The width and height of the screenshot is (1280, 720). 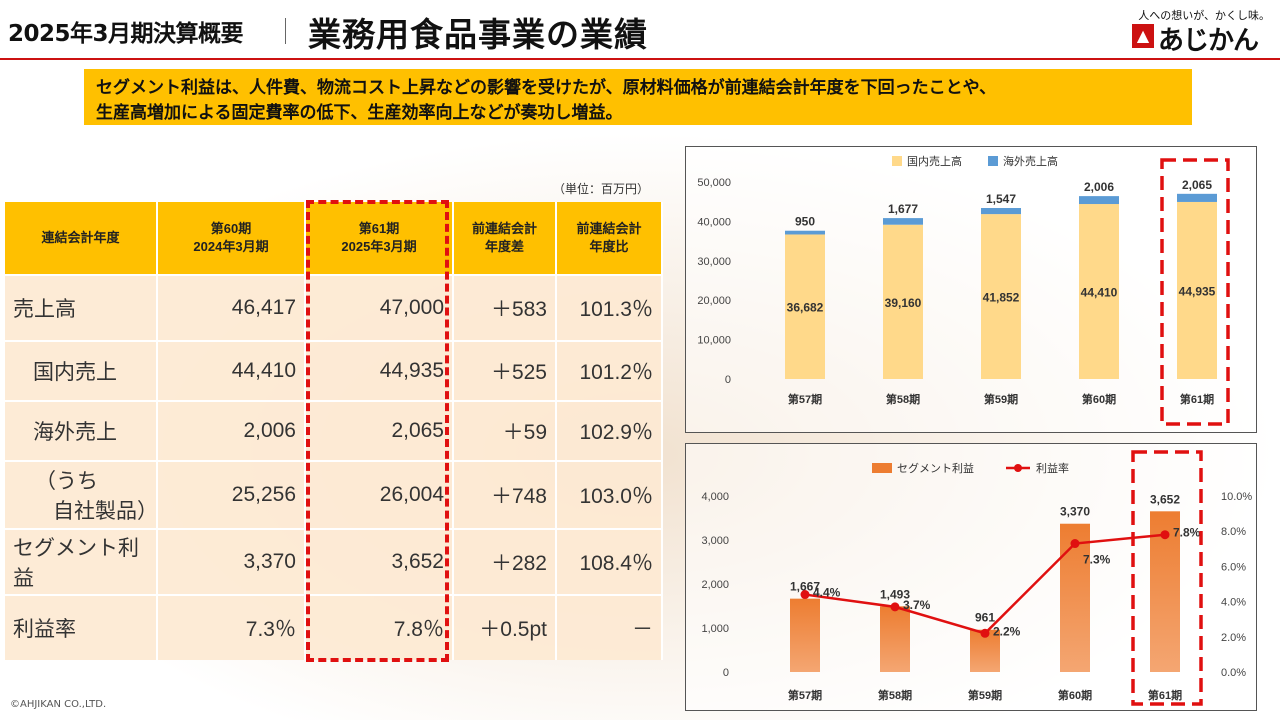 What do you see at coordinates (379, 370) in the screenshot?
I see `value-cell: 44,935` at bounding box center [379, 370].